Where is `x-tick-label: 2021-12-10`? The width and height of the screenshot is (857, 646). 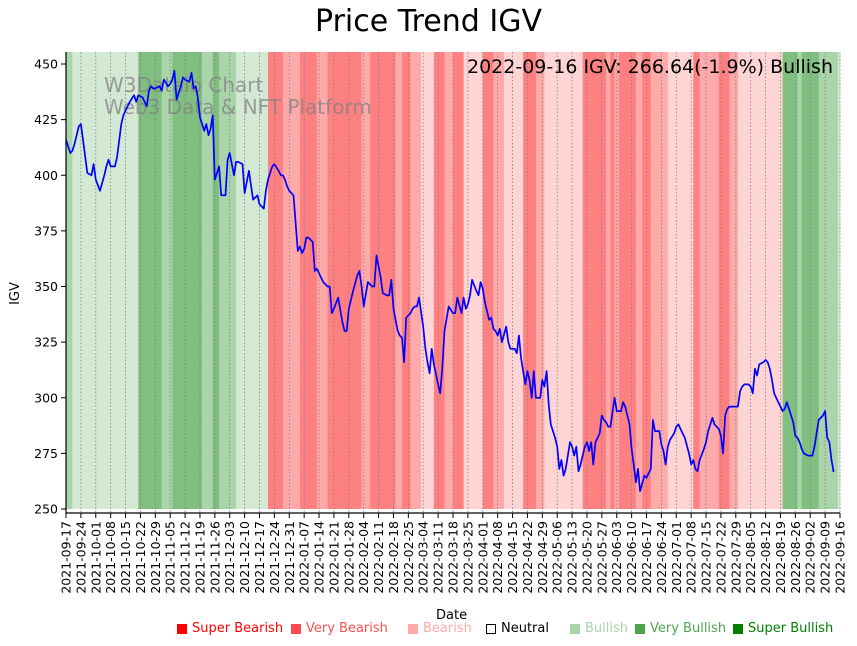
x-tick-label: 2021-12-10 is located at coordinates (244, 557).